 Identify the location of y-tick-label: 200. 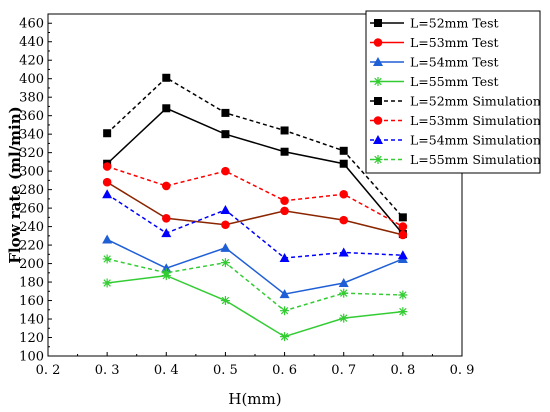
(31, 264).